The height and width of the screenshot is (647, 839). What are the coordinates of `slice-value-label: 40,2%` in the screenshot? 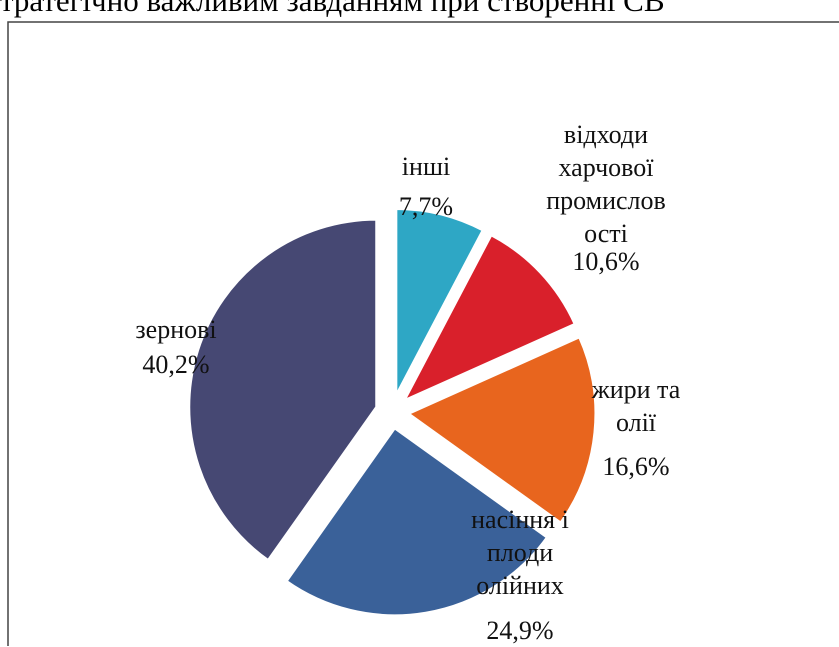 It's located at (176, 364).